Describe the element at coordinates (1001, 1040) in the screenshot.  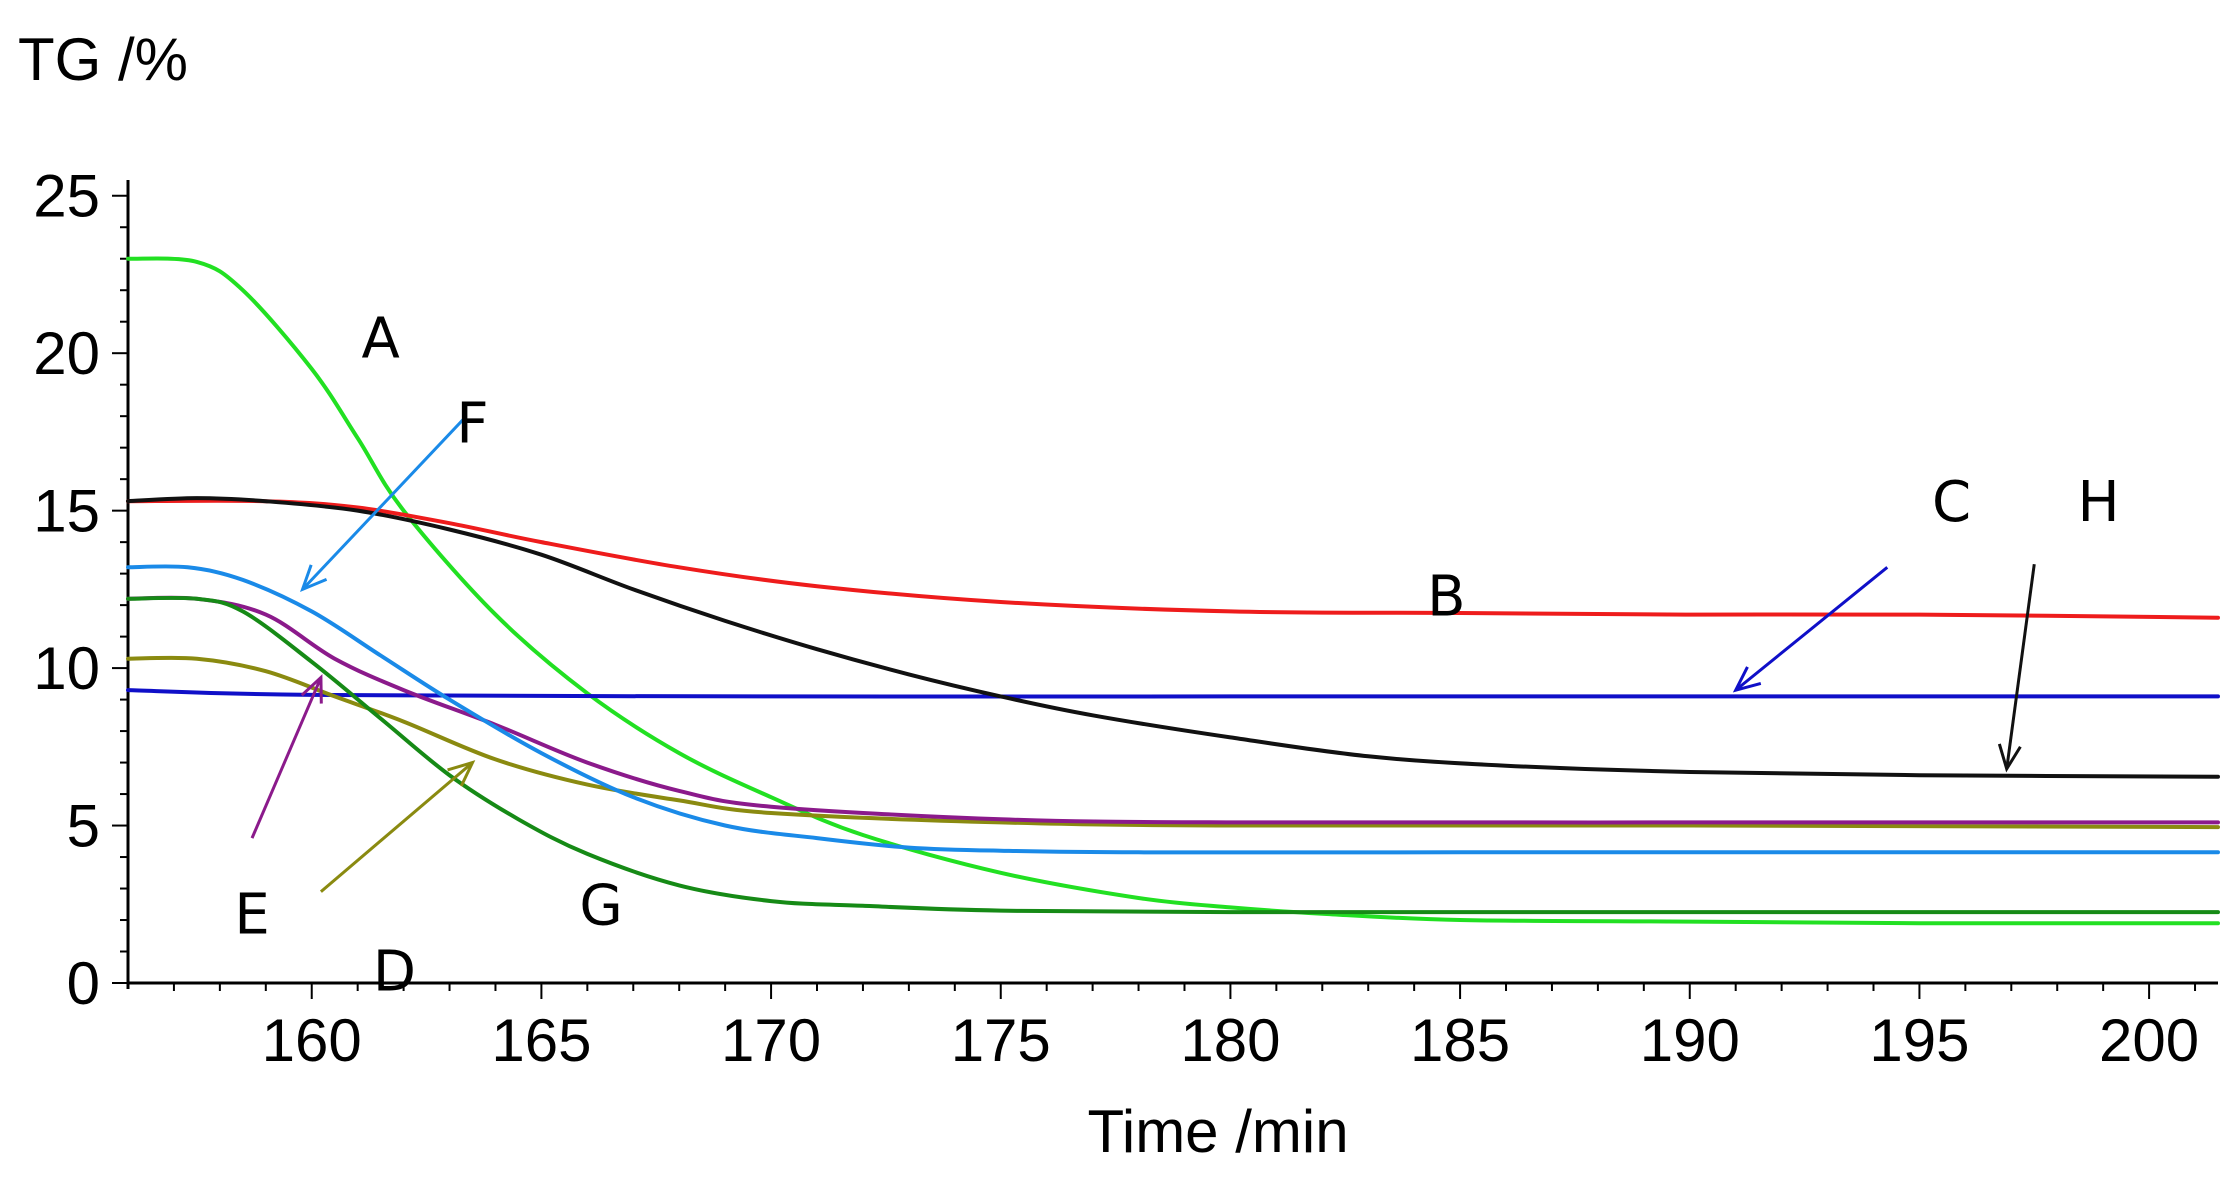
I see `x-tick-label: 175` at that location.